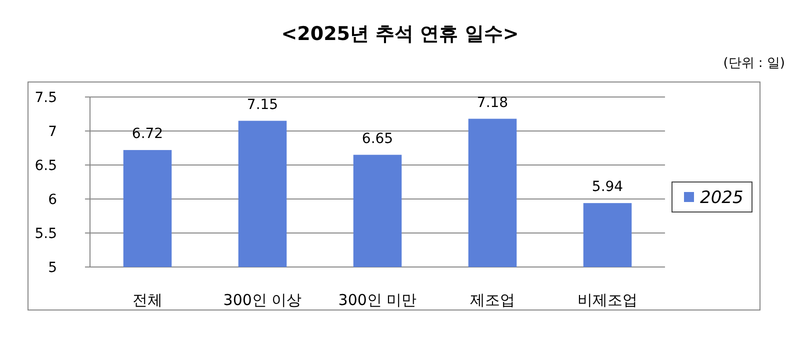 The width and height of the screenshot is (800, 337). Describe the element at coordinates (378, 138) in the screenshot. I see `data-label: 6.65` at that location.